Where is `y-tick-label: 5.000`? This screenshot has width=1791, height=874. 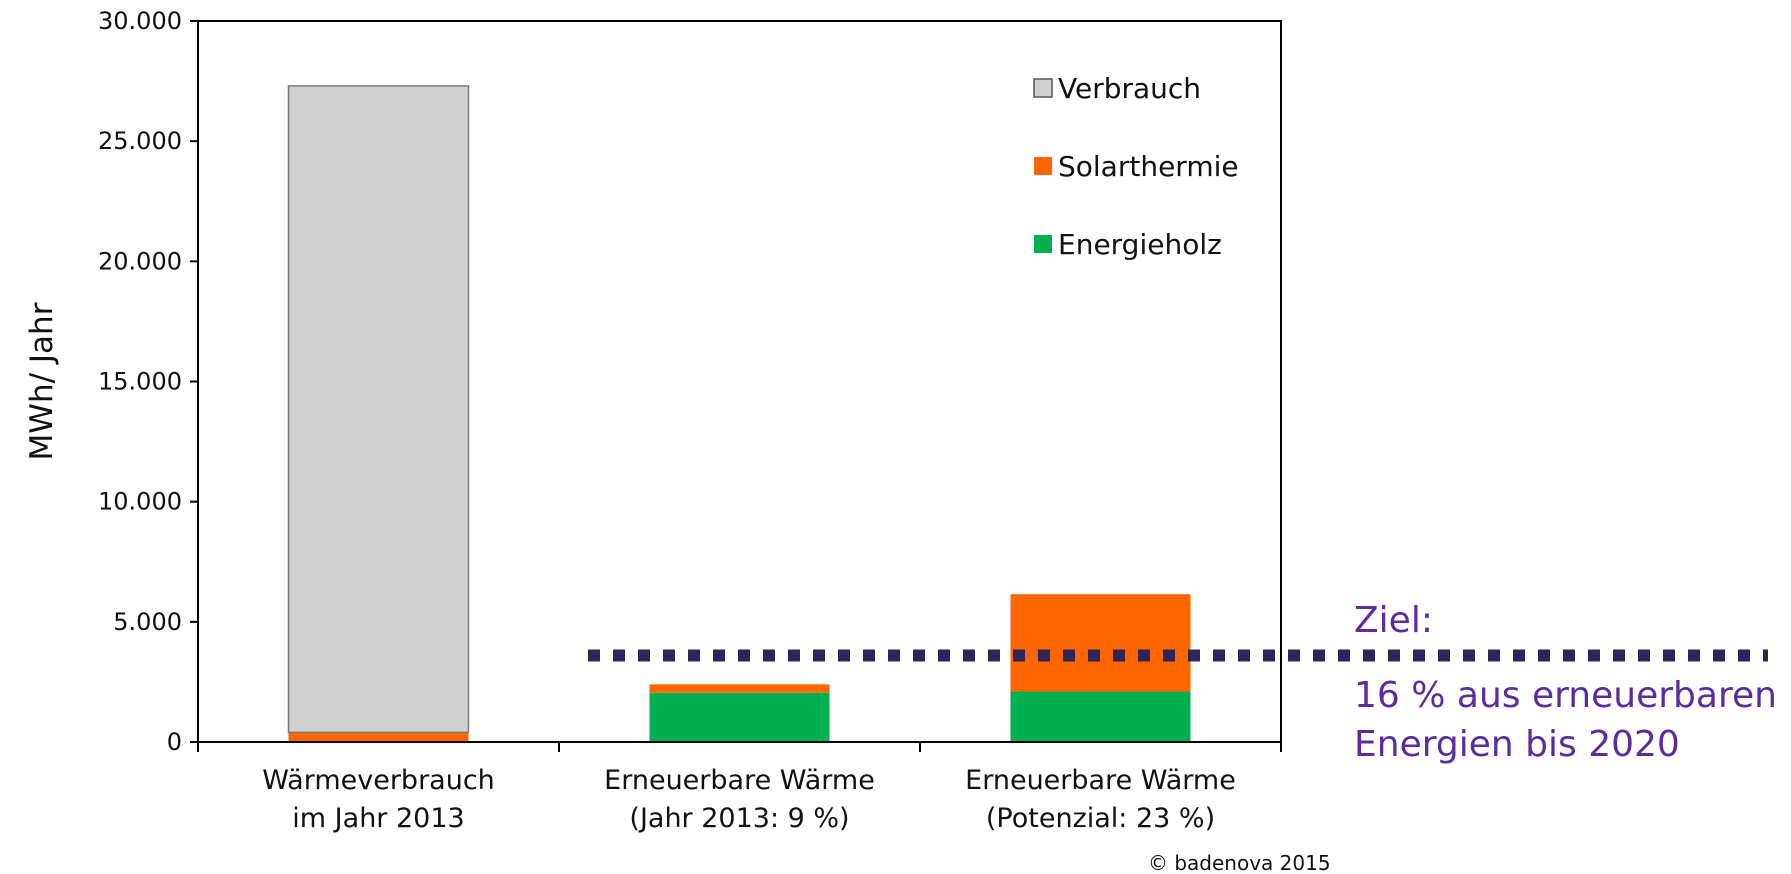
y-tick-label: 5.000 is located at coordinates (147, 622).